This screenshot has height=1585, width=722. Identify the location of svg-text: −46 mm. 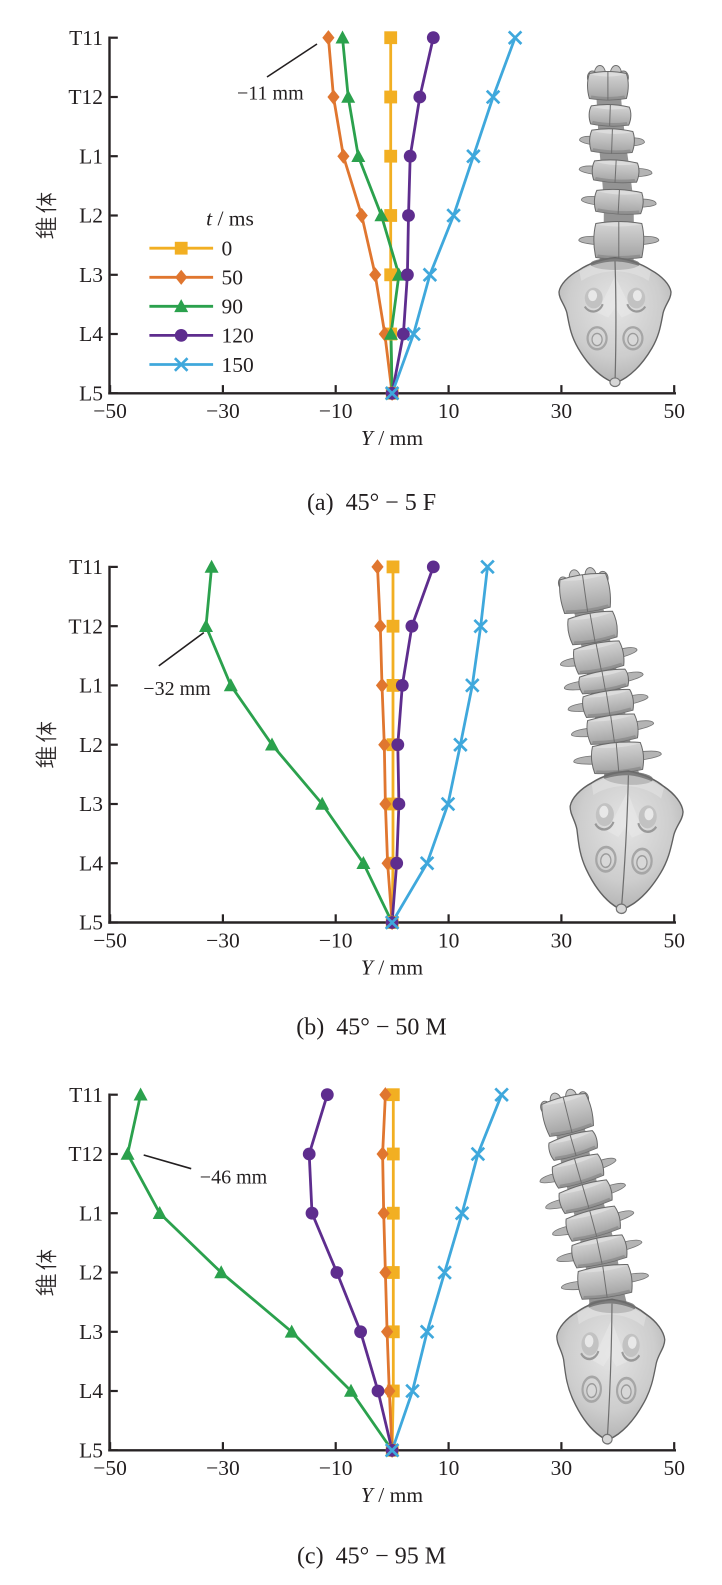
(234, 1178).